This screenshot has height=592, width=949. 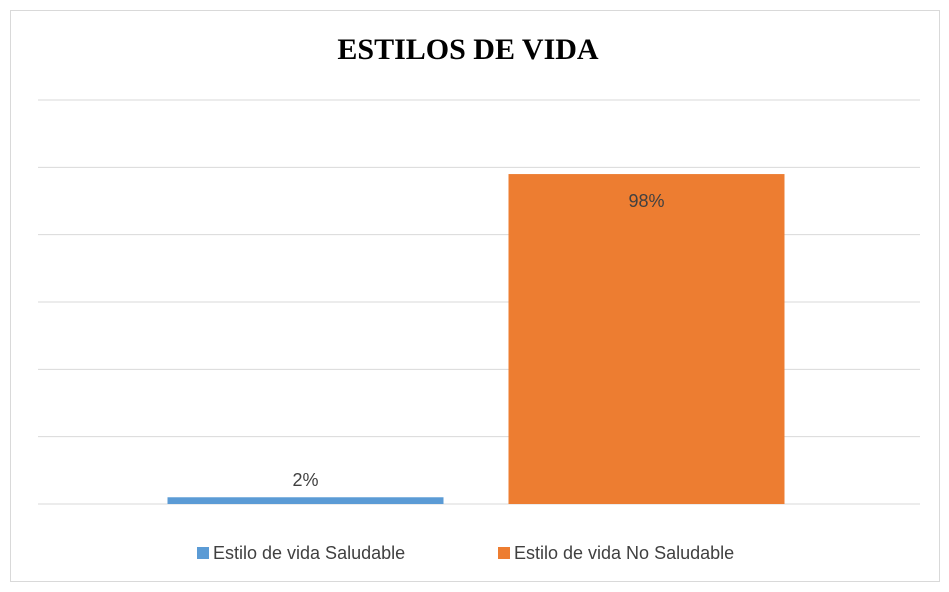 What do you see at coordinates (305, 500) in the screenshot?
I see `bar` at bounding box center [305, 500].